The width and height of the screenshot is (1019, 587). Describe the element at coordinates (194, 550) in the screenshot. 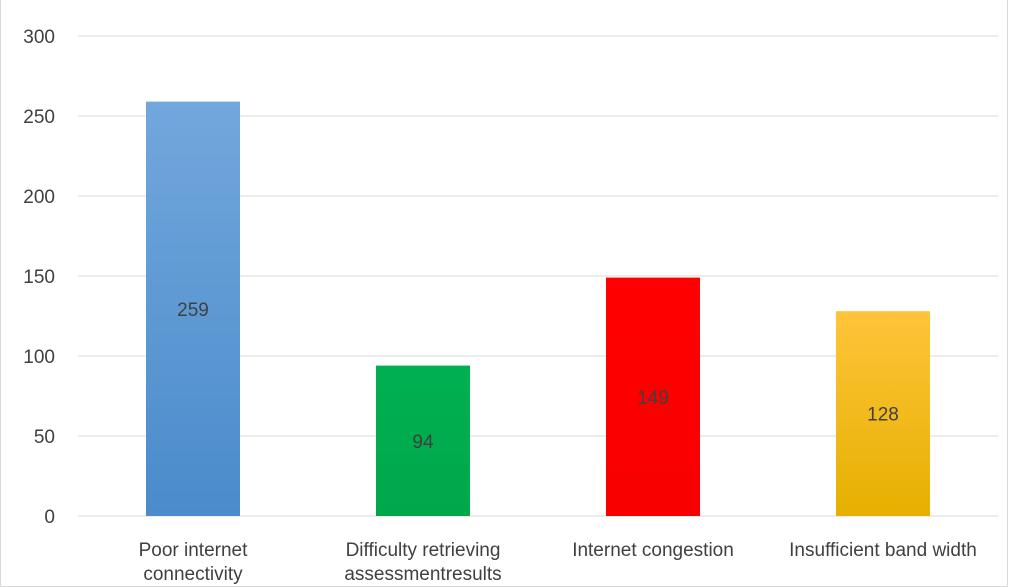

I see `x-tick-label: Poor internet` at that location.